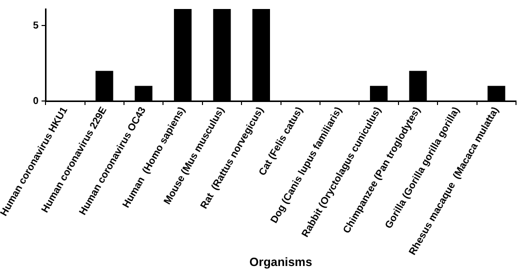 The width and height of the screenshot is (520, 272). I want to click on y-tick-label: 0, so click(36, 101).